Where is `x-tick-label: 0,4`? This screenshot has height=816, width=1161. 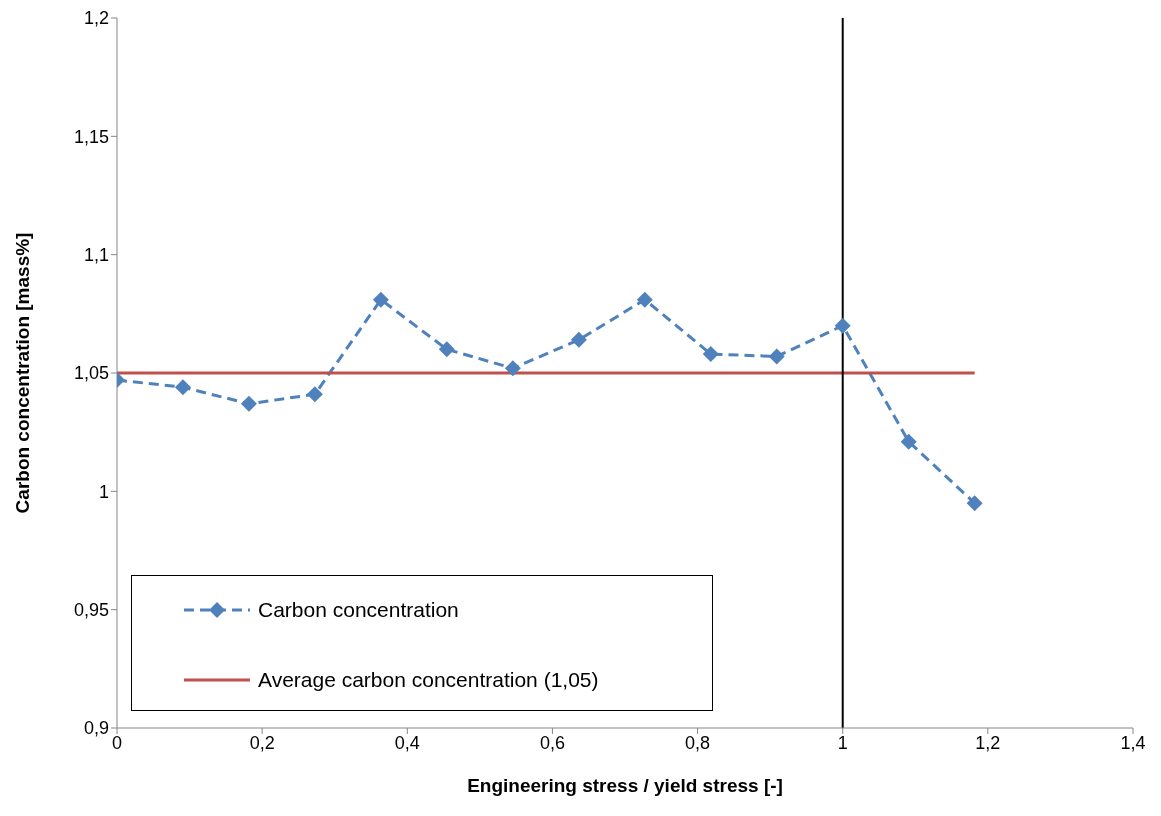
x-tick-label: 0,4 is located at coordinates (407, 742).